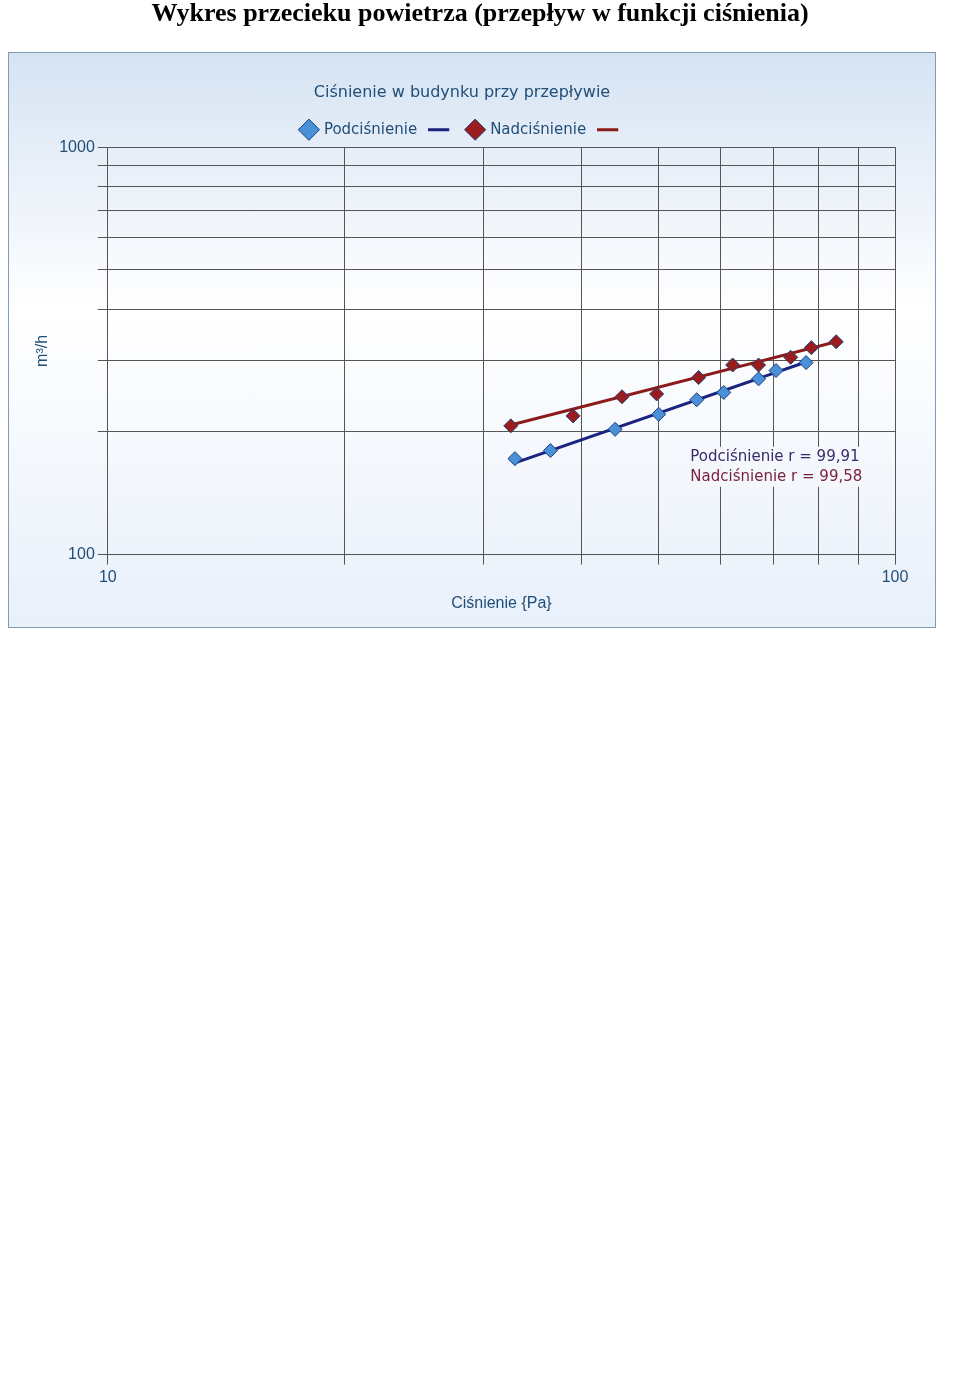 The image size is (960, 1374). Describe the element at coordinates (480, 14) in the screenshot. I see `chart-title: Wykres przecieku powietrza (przepływ w funkcji ciśnienia)` at that location.